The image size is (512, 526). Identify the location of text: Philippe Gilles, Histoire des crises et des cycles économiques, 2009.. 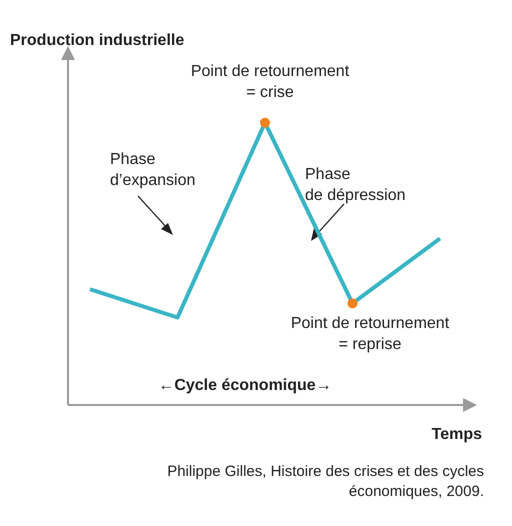
(325, 481).